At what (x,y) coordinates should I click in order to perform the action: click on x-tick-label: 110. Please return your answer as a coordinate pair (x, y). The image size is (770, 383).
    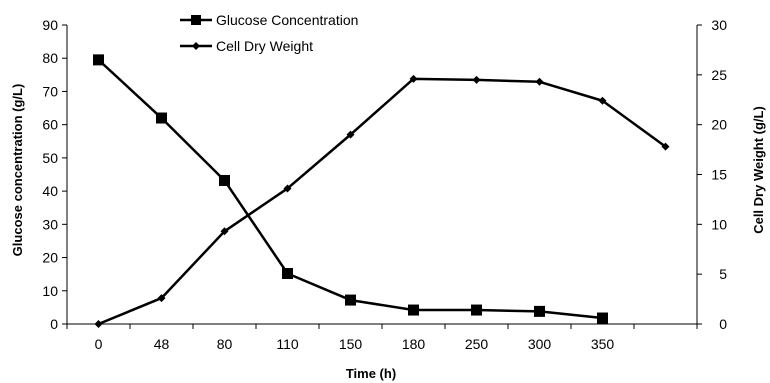
    Looking at the image, I should click on (287, 344).